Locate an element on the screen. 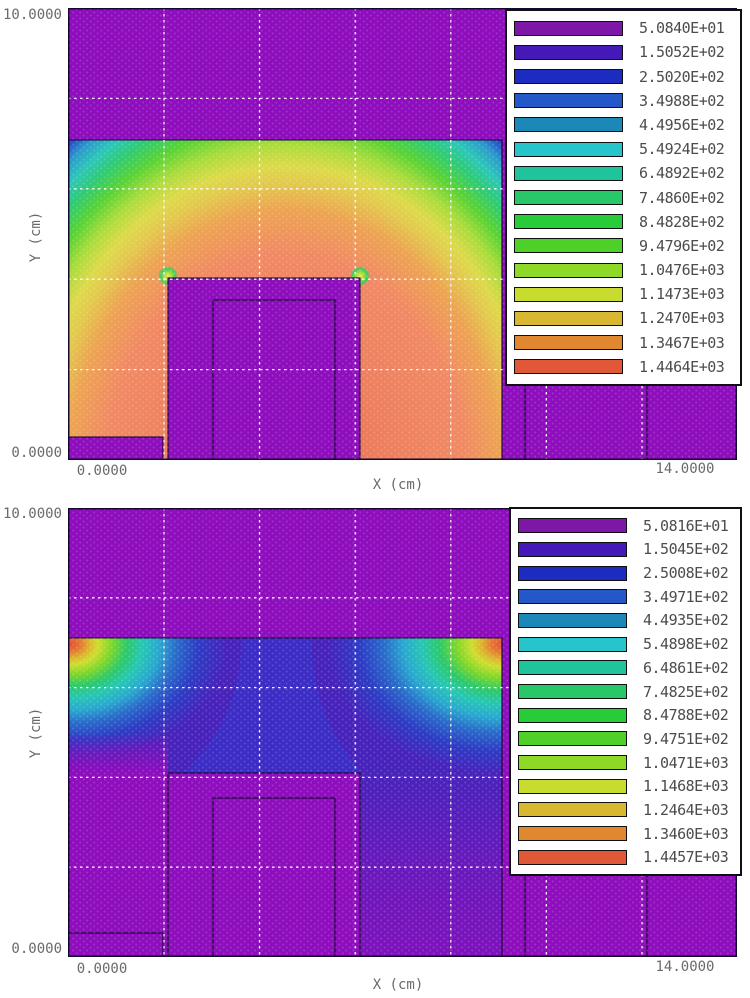  legend-row: 2.5020E+02 is located at coordinates (627, 77).